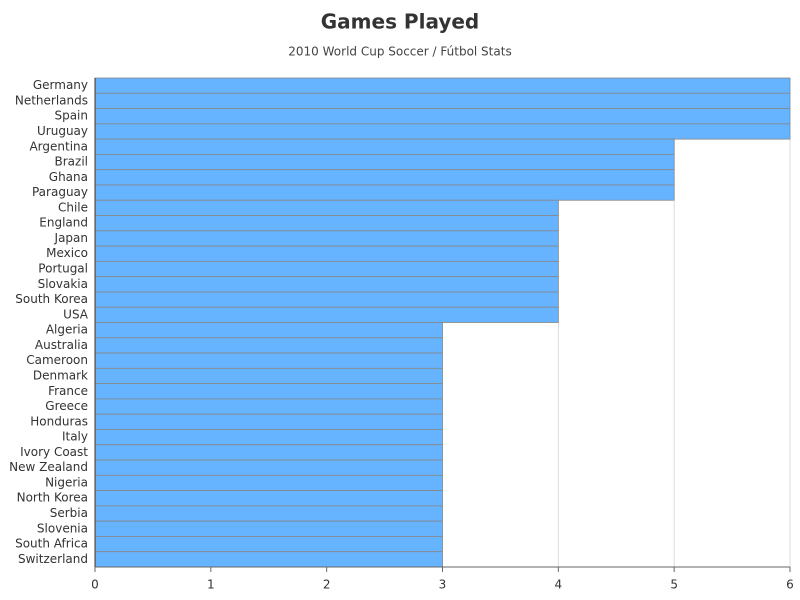  I want to click on y-tick-label: Netherlands, so click(51, 100).